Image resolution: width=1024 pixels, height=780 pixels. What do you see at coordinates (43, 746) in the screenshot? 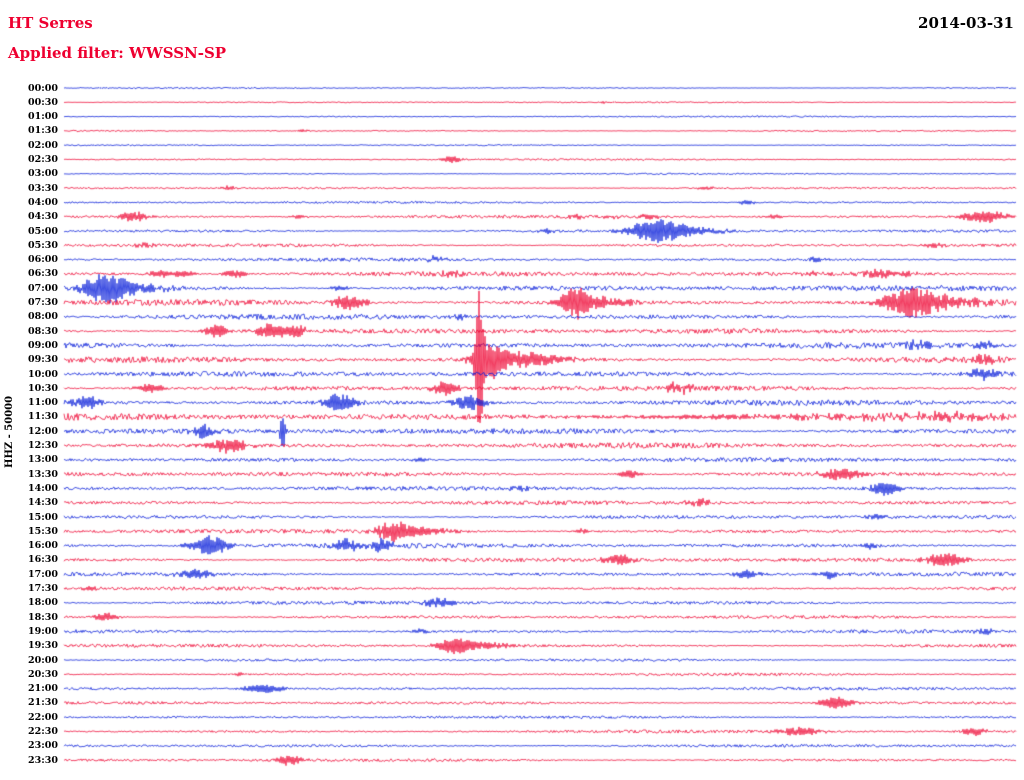
I see `time-label: 23:00` at bounding box center [43, 746].